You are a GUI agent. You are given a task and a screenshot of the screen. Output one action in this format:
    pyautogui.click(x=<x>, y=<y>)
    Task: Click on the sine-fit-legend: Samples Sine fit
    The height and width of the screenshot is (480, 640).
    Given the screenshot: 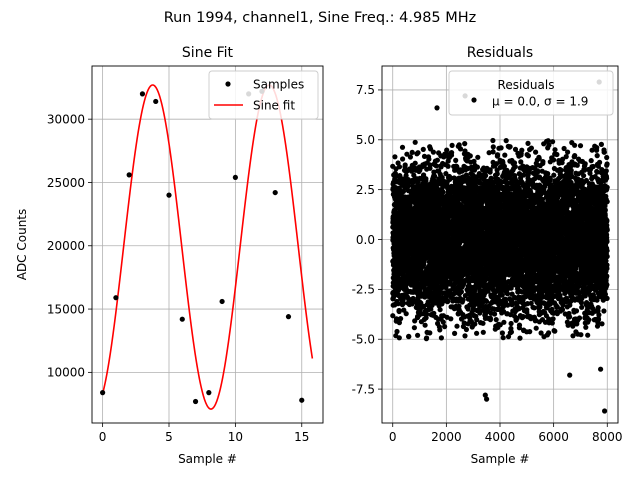 What is the action you would take?
    pyautogui.click(x=263, y=95)
    